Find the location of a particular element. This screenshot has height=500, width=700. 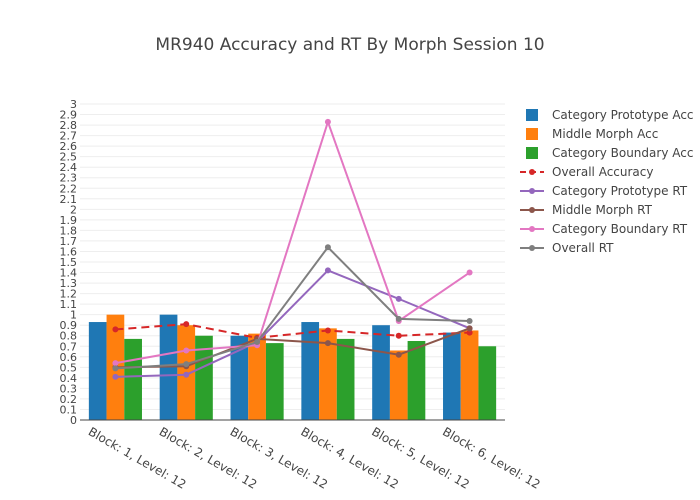

y-tick-label: 0.9 is located at coordinates (69, 325).